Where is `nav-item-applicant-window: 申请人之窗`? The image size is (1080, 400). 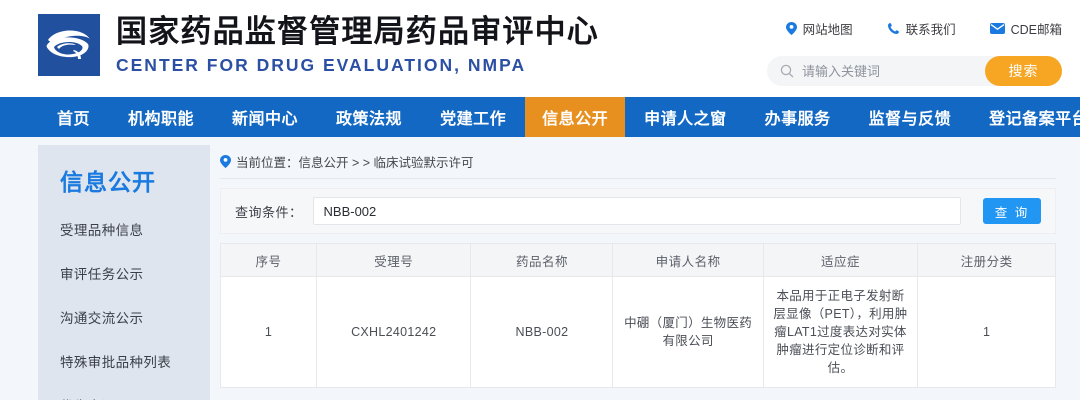 nav-item-applicant-window: 申请人之窗 is located at coordinates (685, 119).